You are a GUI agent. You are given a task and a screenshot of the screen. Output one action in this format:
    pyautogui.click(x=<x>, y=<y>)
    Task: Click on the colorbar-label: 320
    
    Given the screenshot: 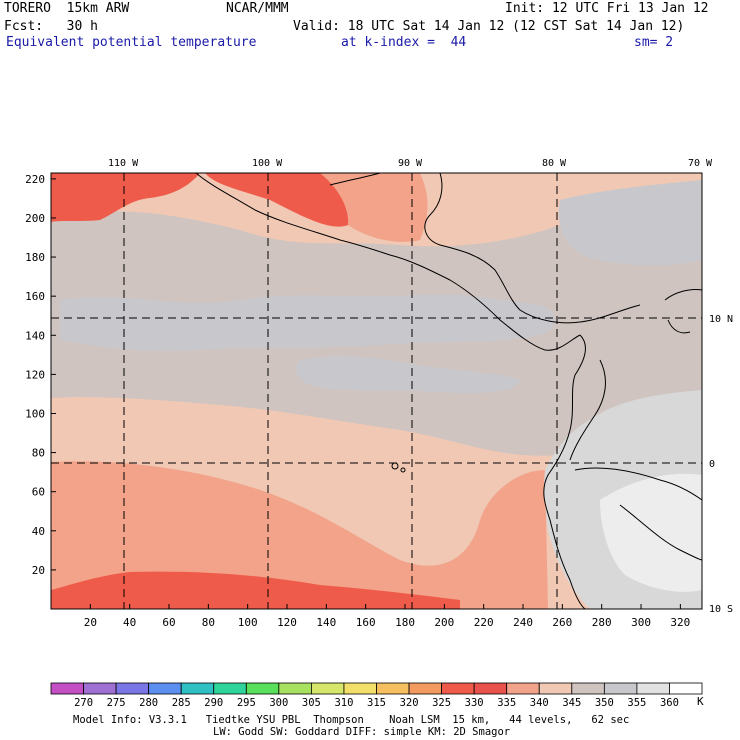 What is the action you would take?
    pyautogui.click(x=409, y=703)
    